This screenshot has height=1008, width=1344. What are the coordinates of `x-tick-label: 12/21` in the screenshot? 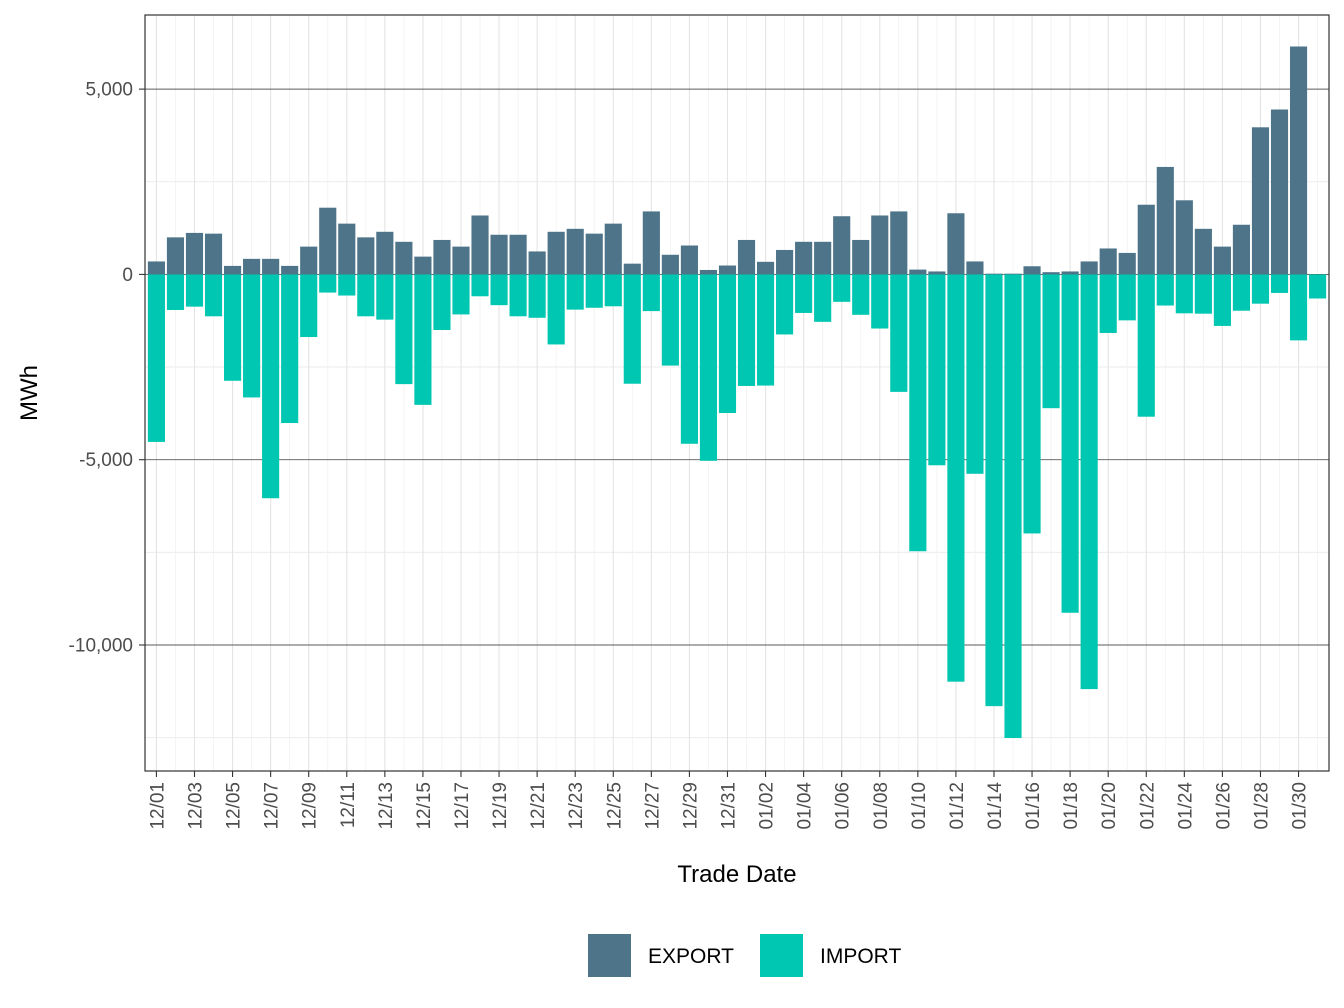 It's located at (538, 806).